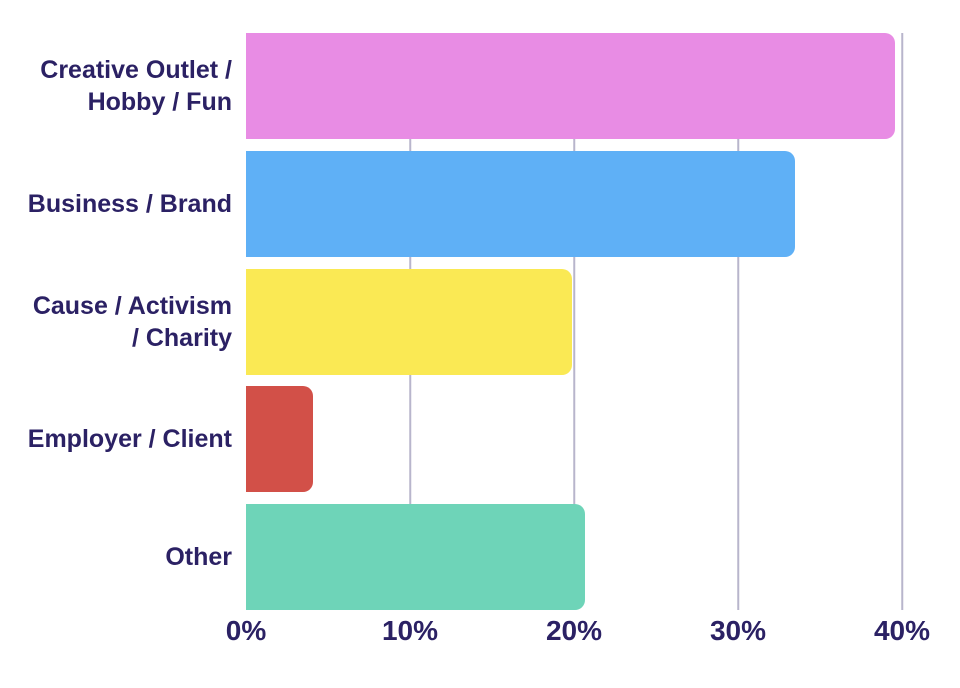  What do you see at coordinates (574, 630) in the screenshot?
I see `x-tick-20: 20%` at bounding box center [574, 630].